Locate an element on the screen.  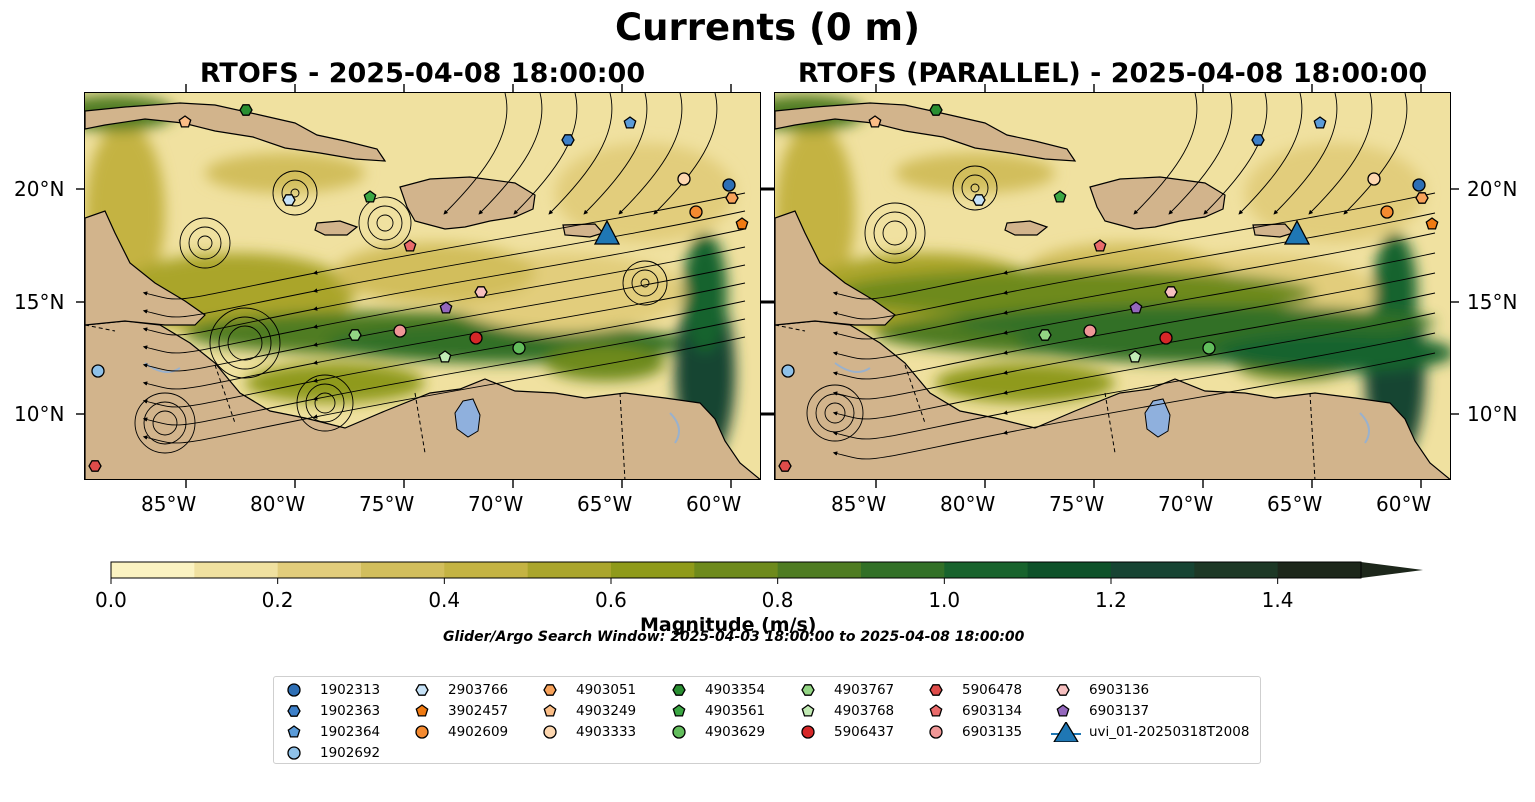
legend-item: 3902457 is located at coordinates (459, 711).